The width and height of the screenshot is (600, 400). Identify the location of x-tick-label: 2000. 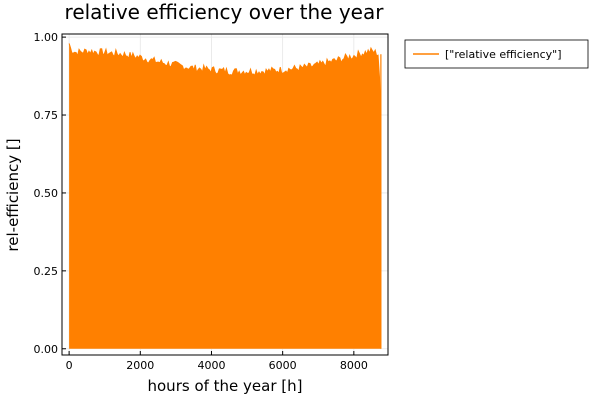
(140, 365).